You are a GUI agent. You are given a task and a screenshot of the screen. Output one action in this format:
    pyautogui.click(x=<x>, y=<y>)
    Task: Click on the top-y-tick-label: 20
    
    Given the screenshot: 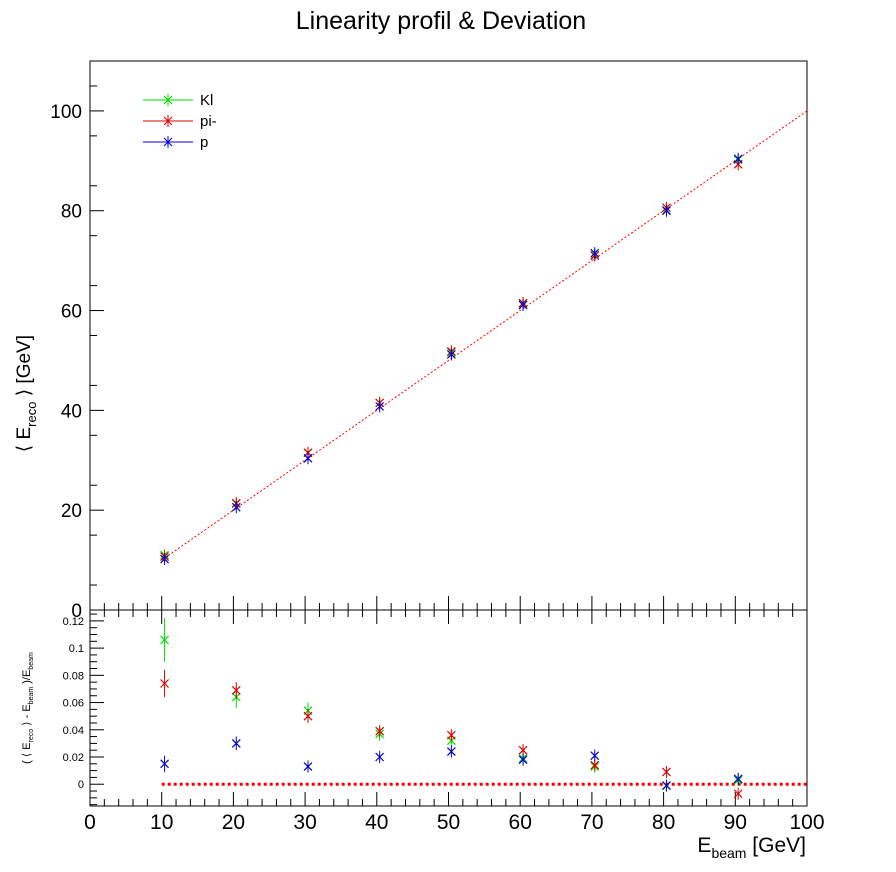 What is the action you would take?
    pyautogui.click(x=71, y=511)
    